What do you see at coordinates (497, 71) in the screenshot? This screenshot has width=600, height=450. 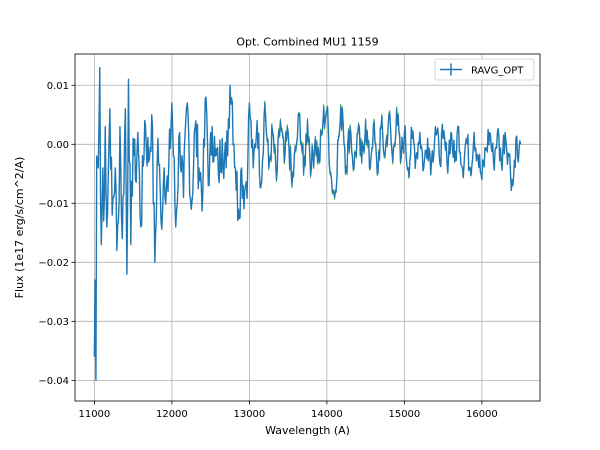 I see `legend-label: RAVG_OPT` at bounding box center [497, 71].